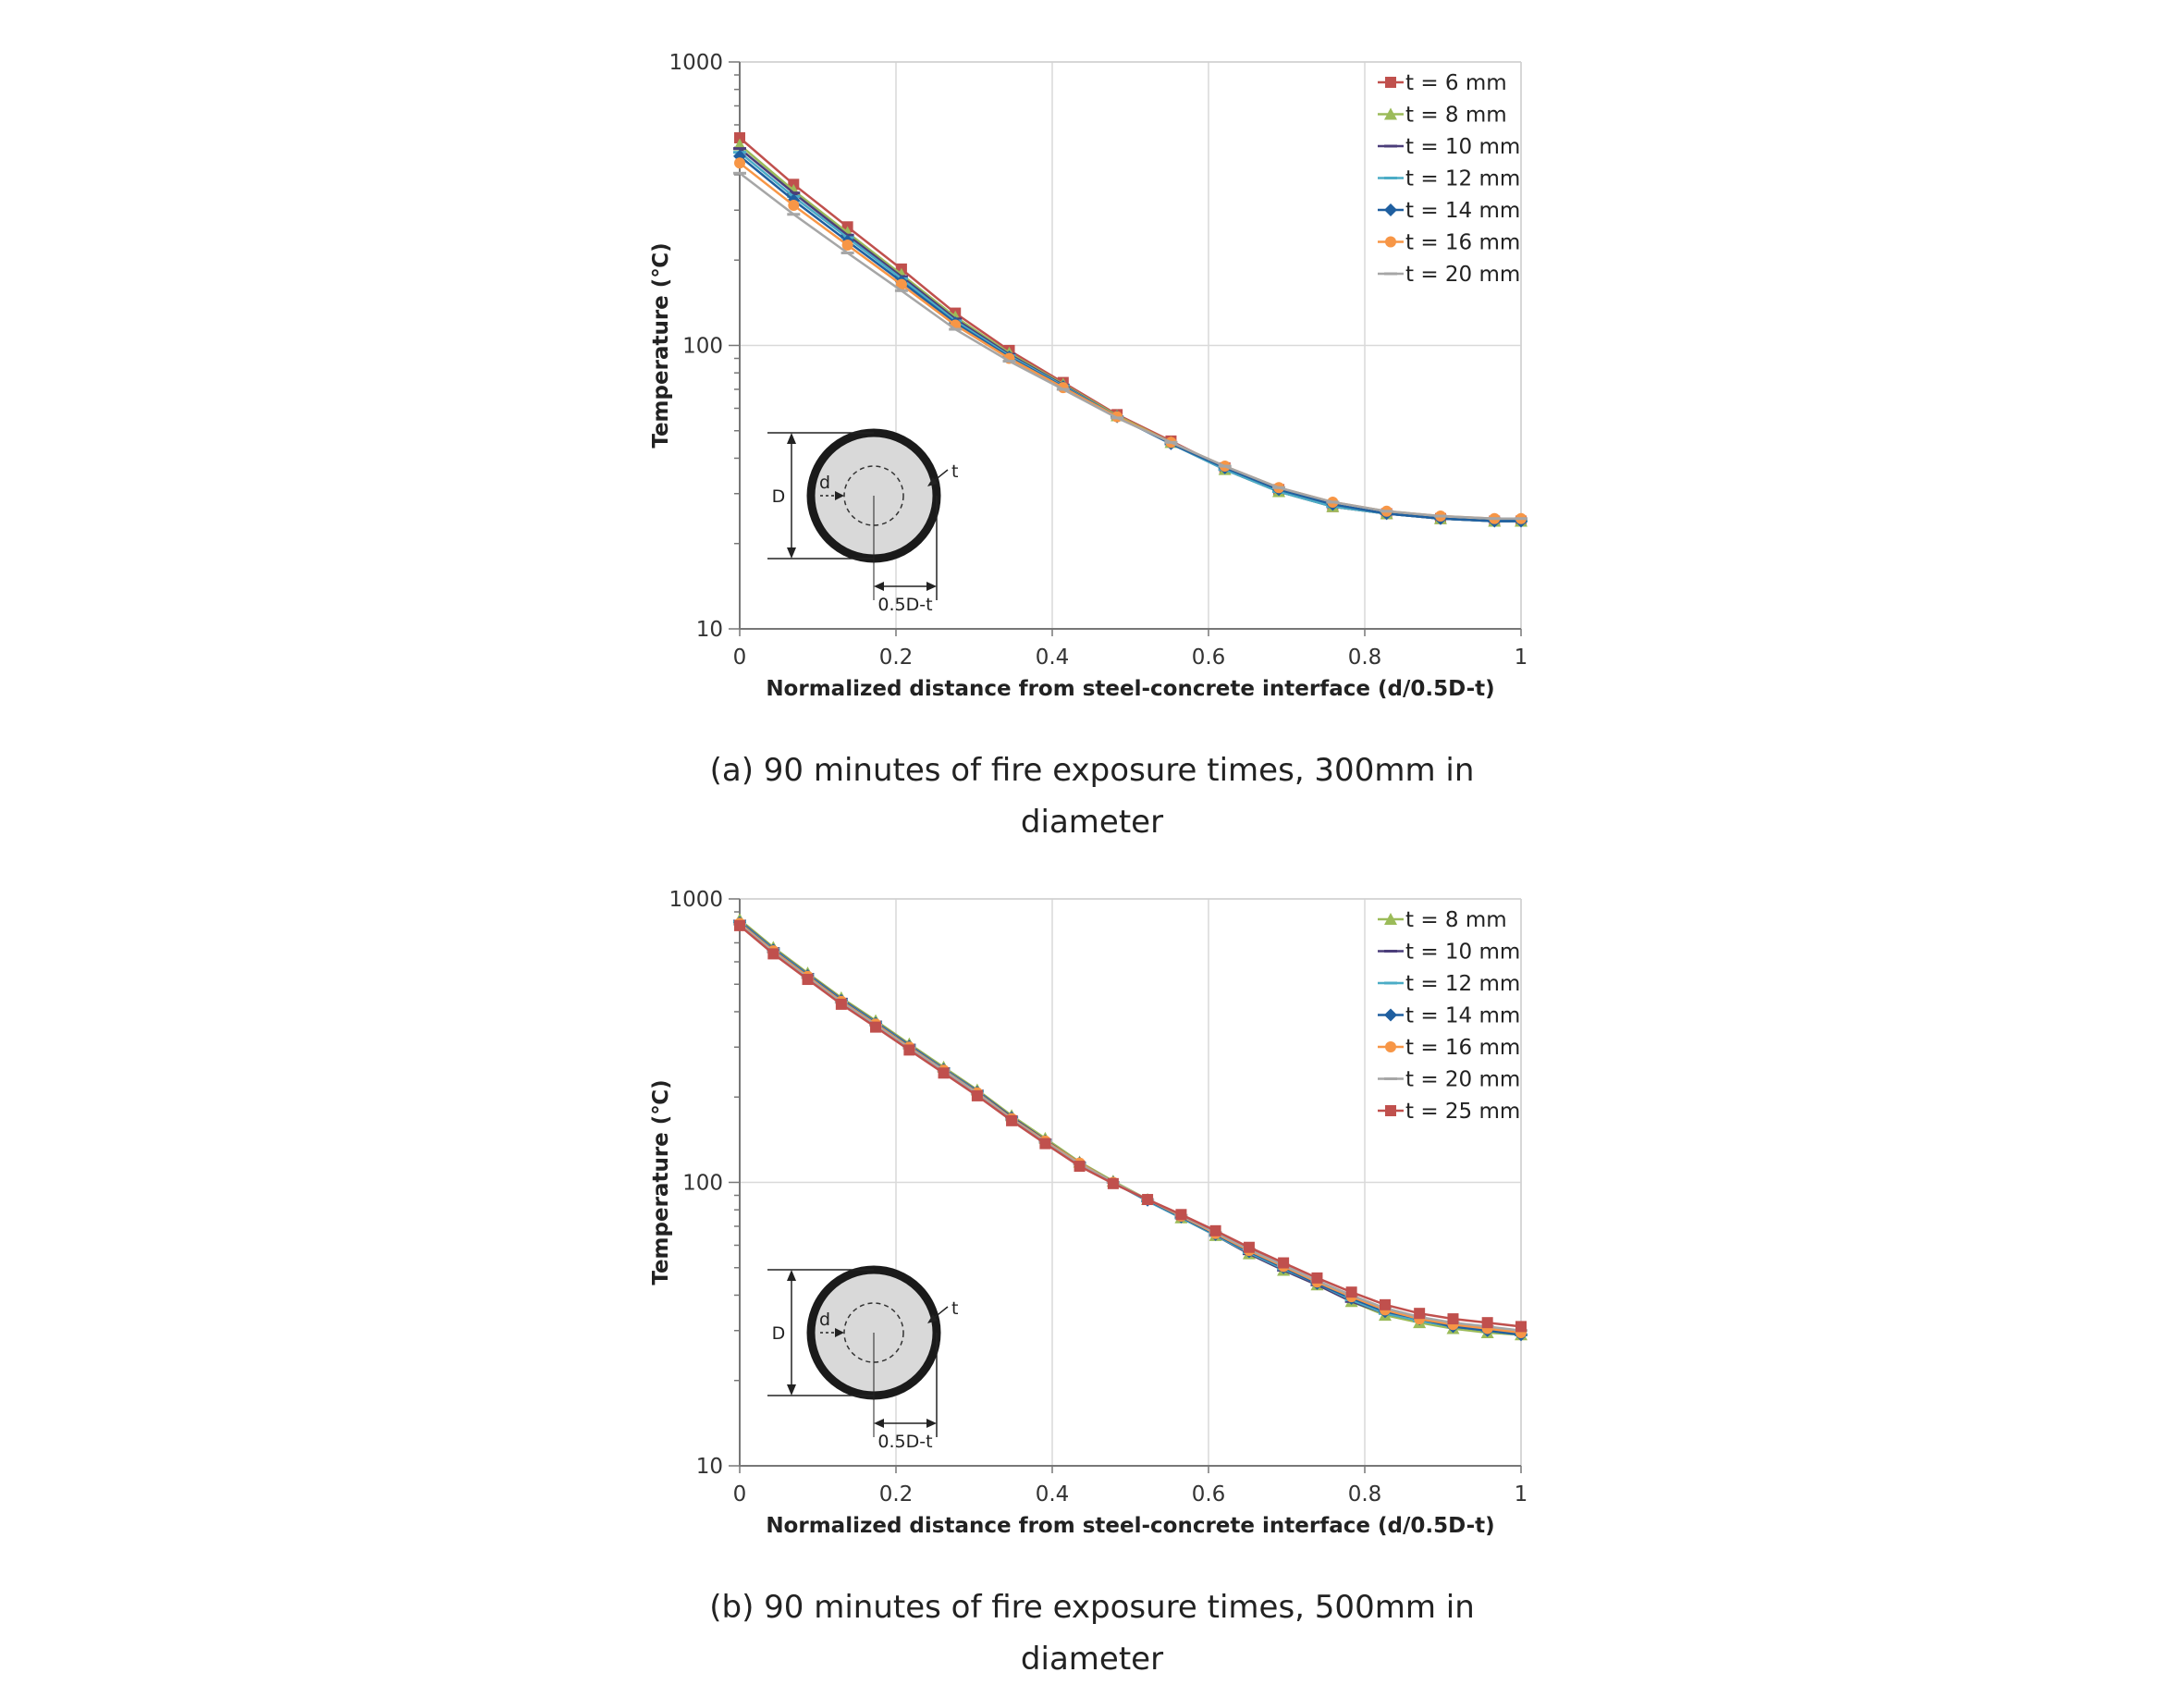 This screenshot has width=2184, height=1685. I want to click on chart-a-legend-label-1: t = 8 mm, so click(1456, 116).